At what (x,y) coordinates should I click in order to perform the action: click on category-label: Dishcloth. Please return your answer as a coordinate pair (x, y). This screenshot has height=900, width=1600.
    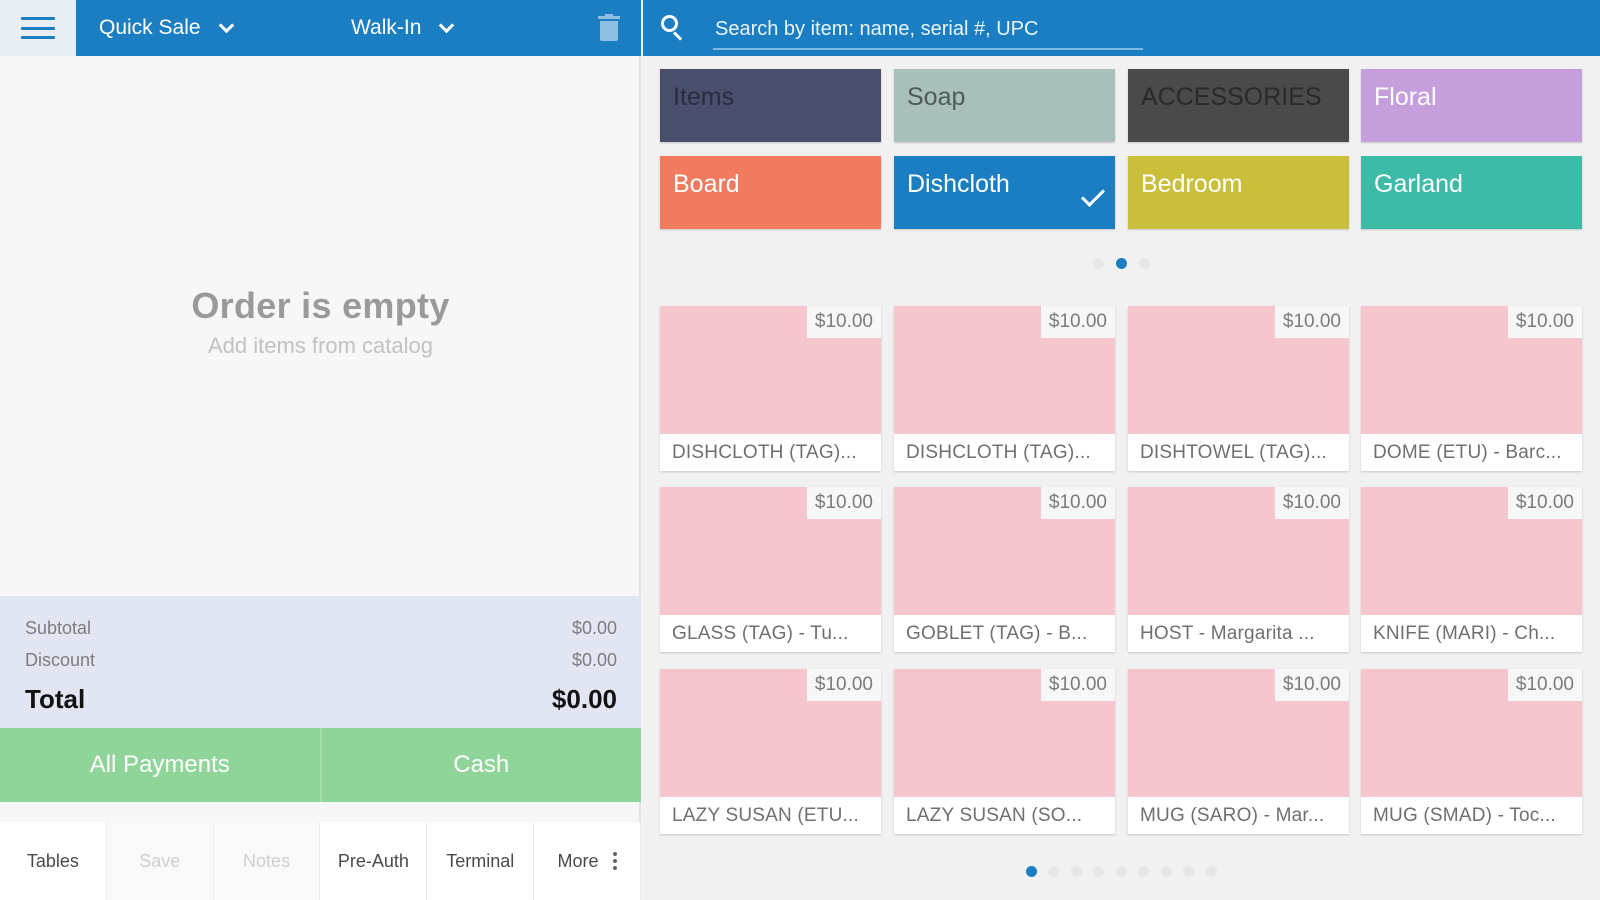
    Looking at the image, I should click on (958, 184).